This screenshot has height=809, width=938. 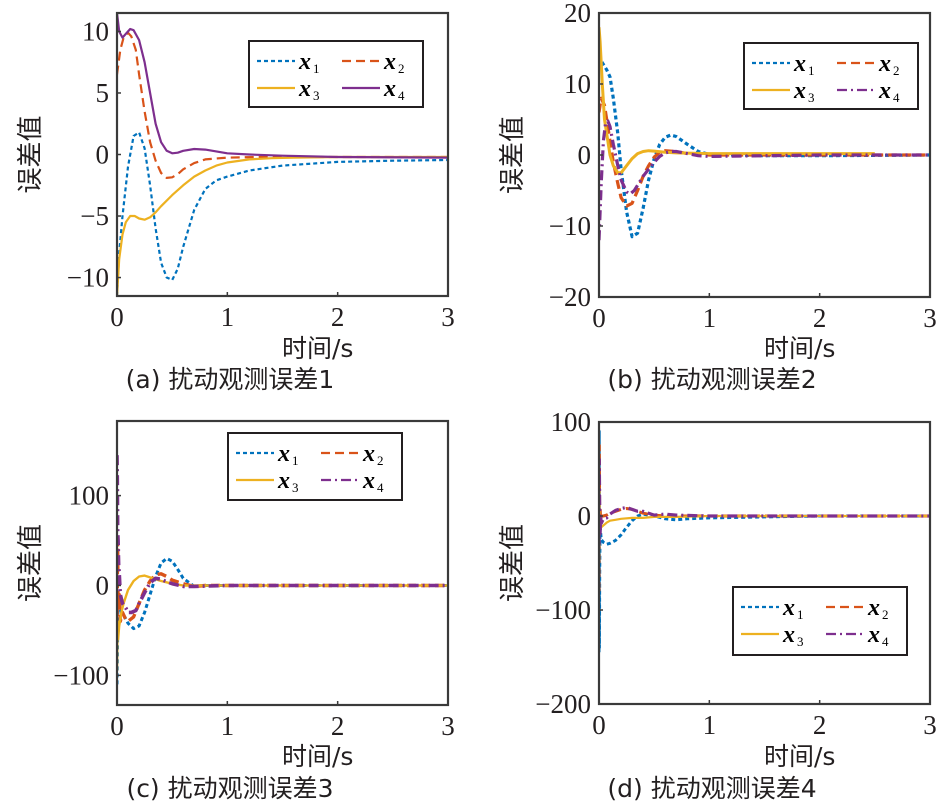 What do you see at coordinates (563, 704) in the screenshot?
I see `y-tick-label: −200` at bounding box center [563, 704].